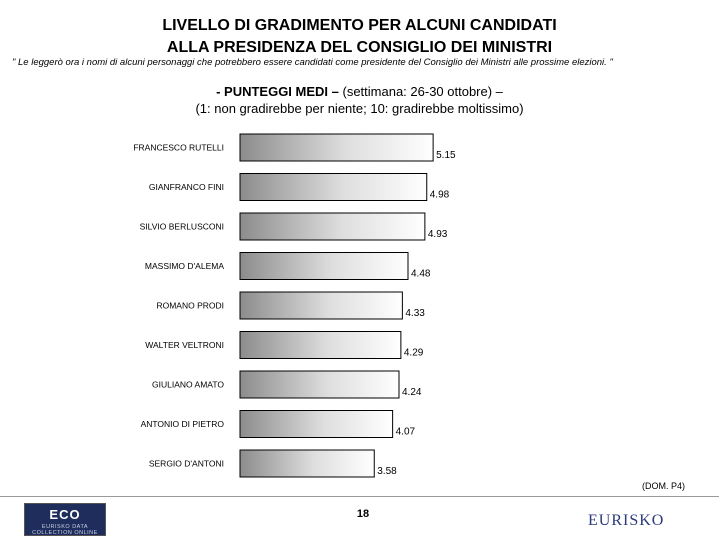 The height and width of the screenshot is (539, 719). What do you see at coordinates (406, 432) in the screenshot?
I see `value-label: 4.07` at bounding box center [406, 432].